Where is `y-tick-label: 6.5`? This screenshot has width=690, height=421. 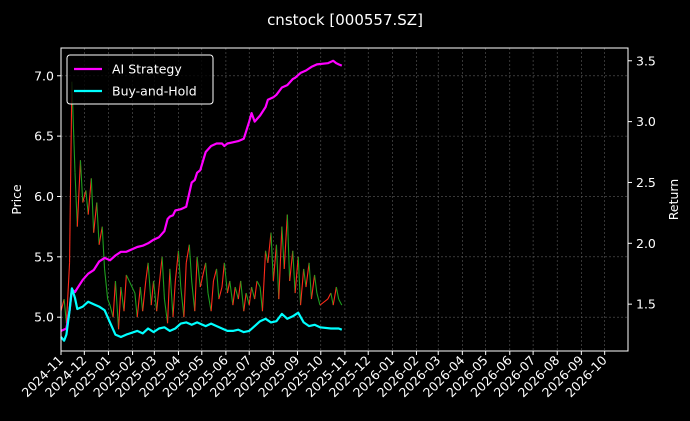
y-tick-label: 6.5 is located at coordinates (44, 136).